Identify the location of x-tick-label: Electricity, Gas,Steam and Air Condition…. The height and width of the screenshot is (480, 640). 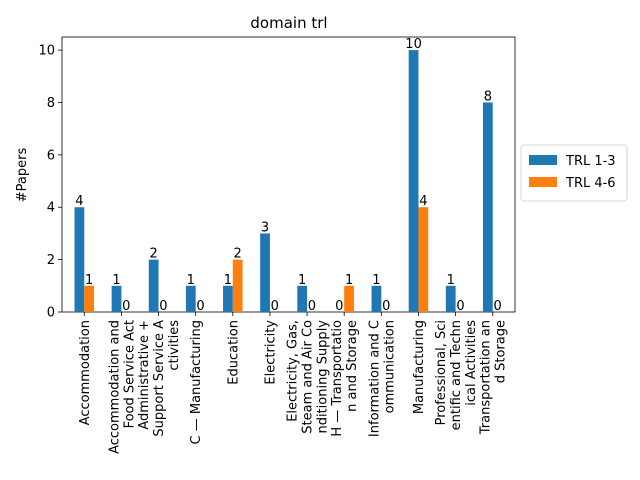
(308, 377).